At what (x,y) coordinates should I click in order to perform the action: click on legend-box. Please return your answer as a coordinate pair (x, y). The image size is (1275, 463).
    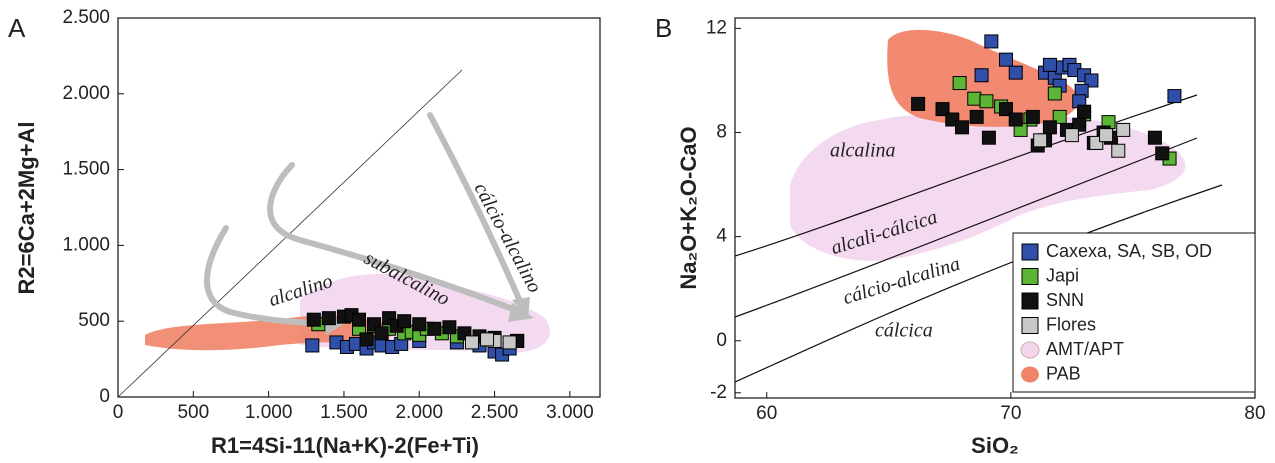
    Looking at the image, I should click on (1134, 312).